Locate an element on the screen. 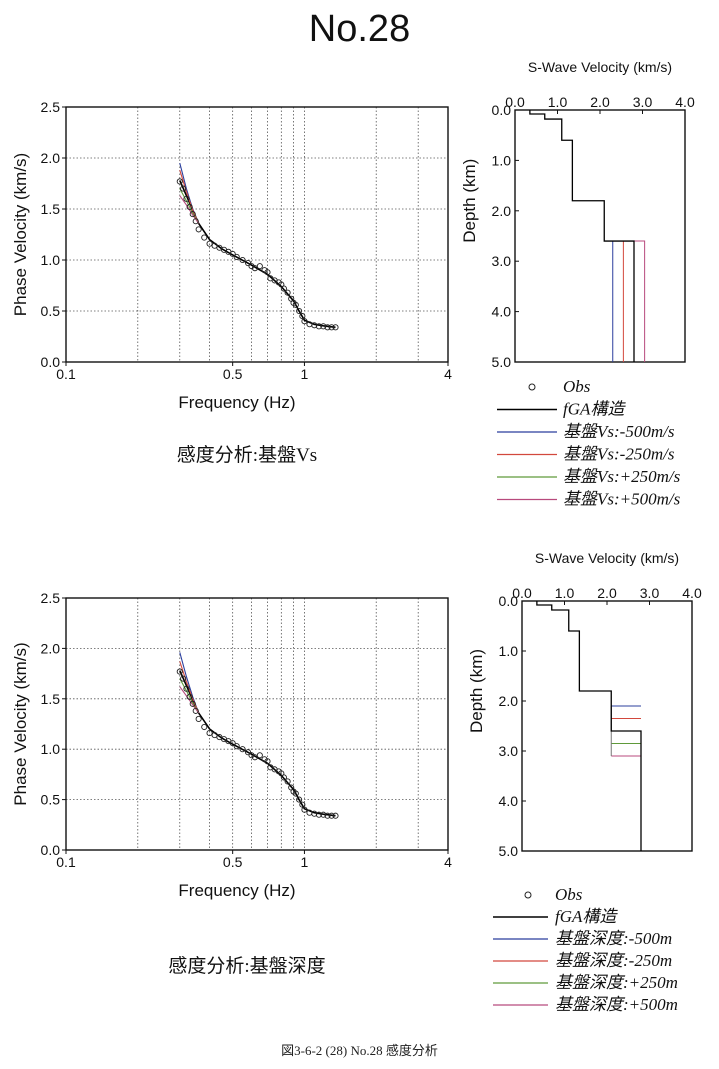 This screenshot has width=719, height=1069. legend-variation-label: 基盤Vs:-500m/s is located at coordinates (619, 431).